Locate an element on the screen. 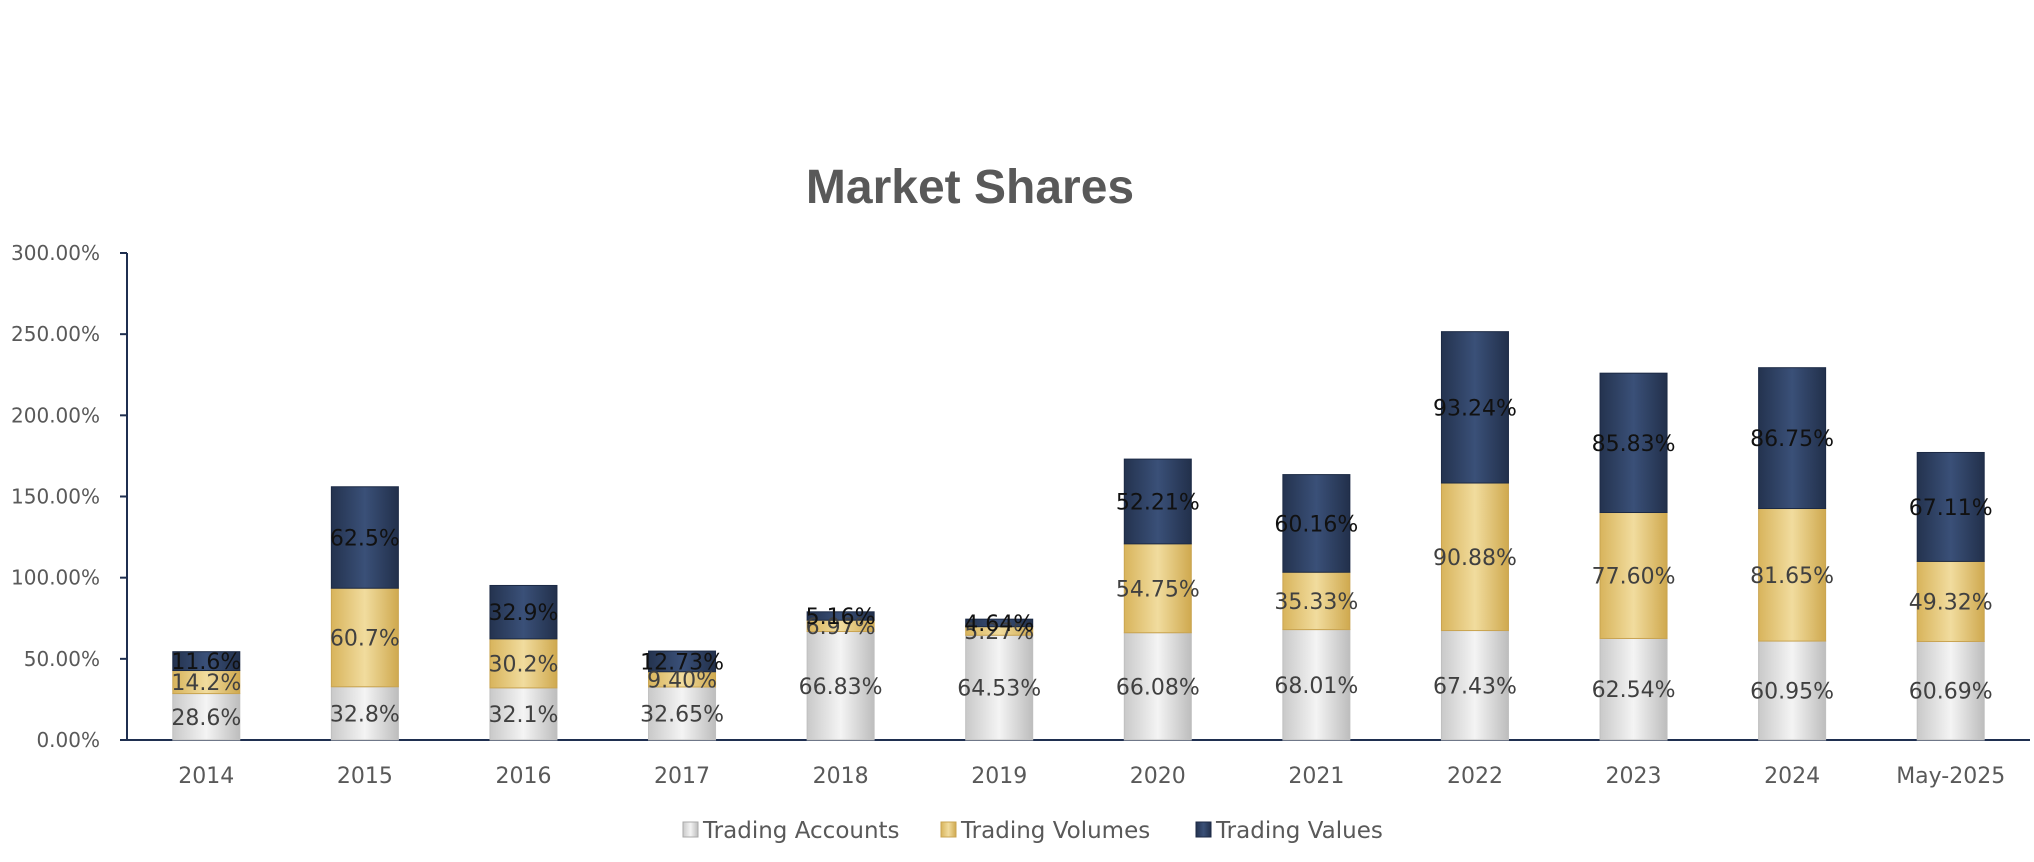 This screenshot has width=2034, height=862. data-label: 85.83% is located at coordinates (1634, 444).